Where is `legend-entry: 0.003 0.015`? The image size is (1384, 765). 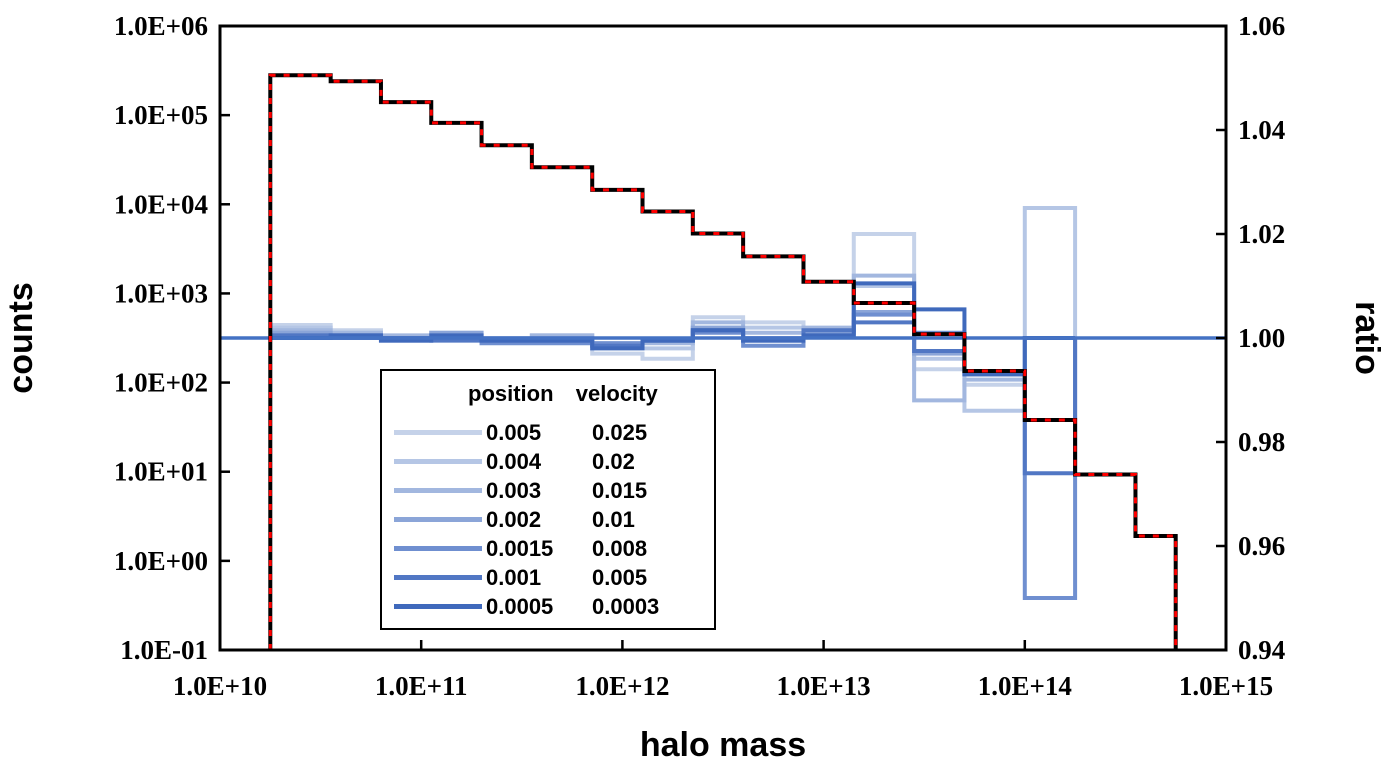 legend-entry: 0.003 0.015 is located at coordinates (554, 490).